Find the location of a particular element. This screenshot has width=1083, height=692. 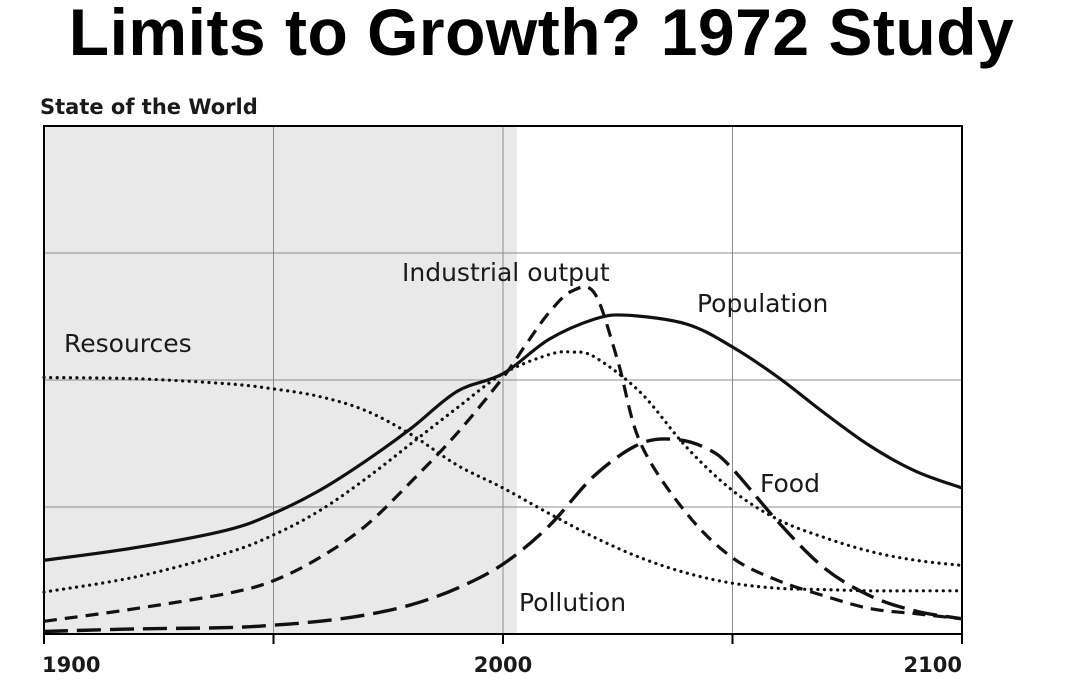

series-label-pollution: Pollution is located at coordinates (572, 602).